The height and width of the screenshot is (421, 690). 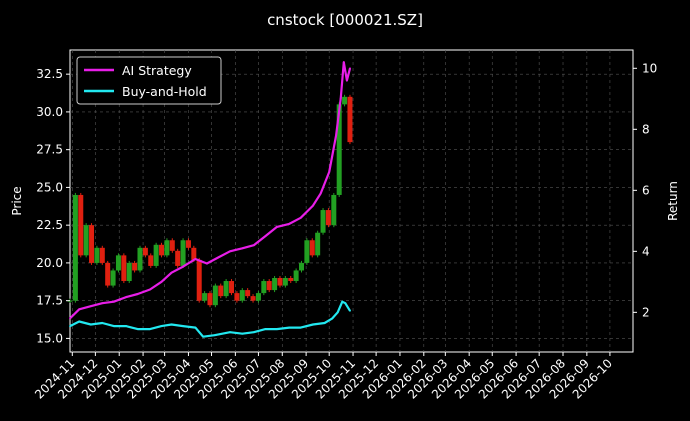 What do you see at coordinates (53, 206) in the screenshot?
I see `y-axis-left: 15.0 17.5 20.0 22.5 25.0 27.5 30.0 32.5` at bounding box center [53, 206].